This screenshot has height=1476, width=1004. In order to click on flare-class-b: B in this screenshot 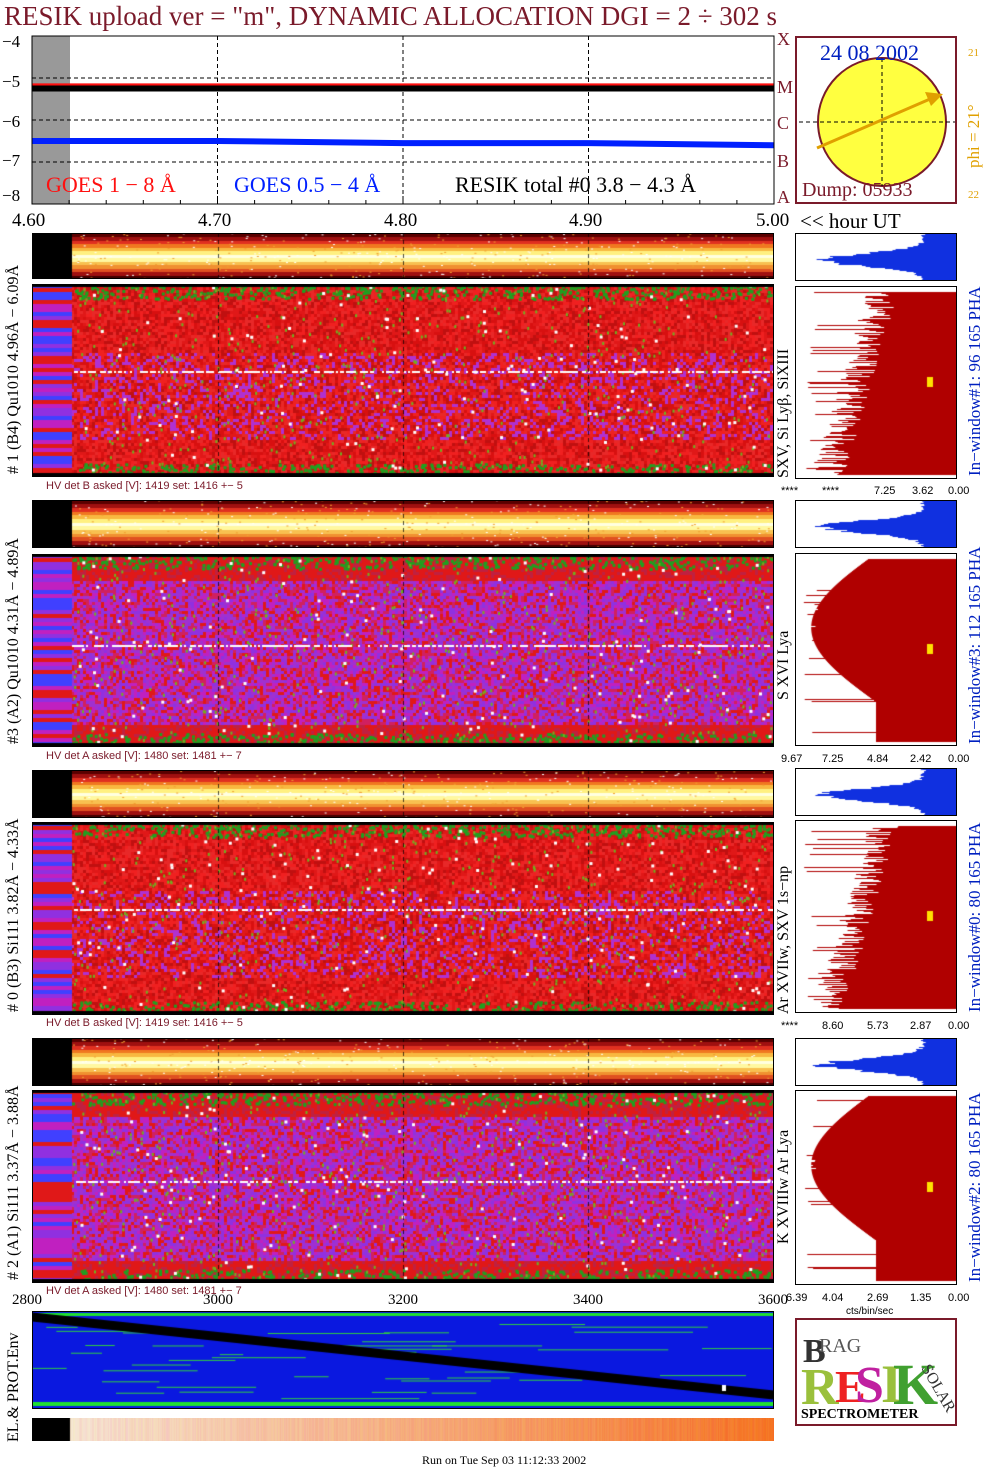, I will do `click(783, 161)`.